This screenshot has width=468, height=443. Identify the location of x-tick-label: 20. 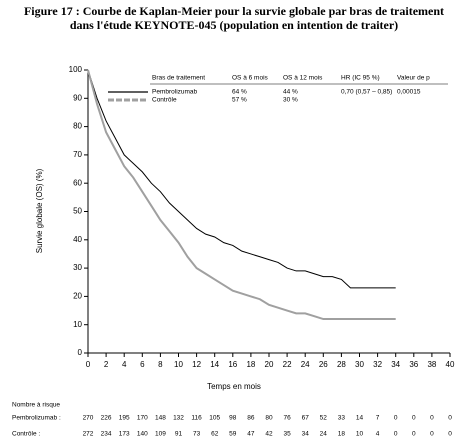
(269, 364).